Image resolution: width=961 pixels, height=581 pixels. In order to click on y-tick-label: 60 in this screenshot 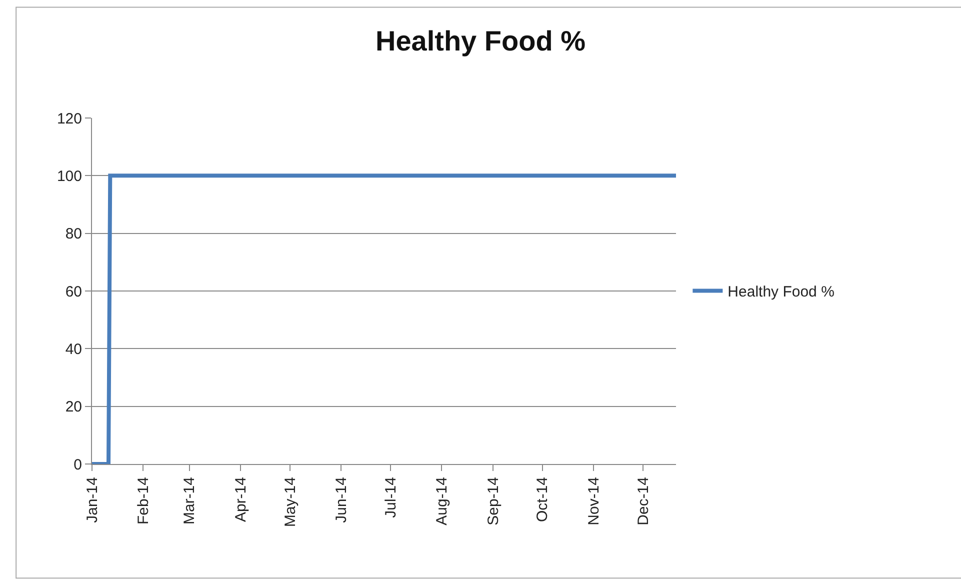, I will do `click(73, 291)`.